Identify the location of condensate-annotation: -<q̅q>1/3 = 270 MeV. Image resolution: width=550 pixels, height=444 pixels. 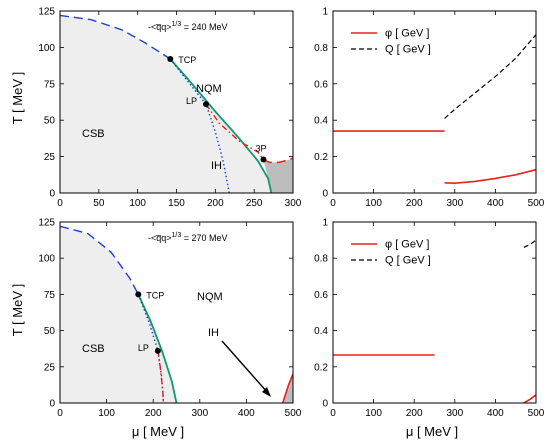
(188, 237).